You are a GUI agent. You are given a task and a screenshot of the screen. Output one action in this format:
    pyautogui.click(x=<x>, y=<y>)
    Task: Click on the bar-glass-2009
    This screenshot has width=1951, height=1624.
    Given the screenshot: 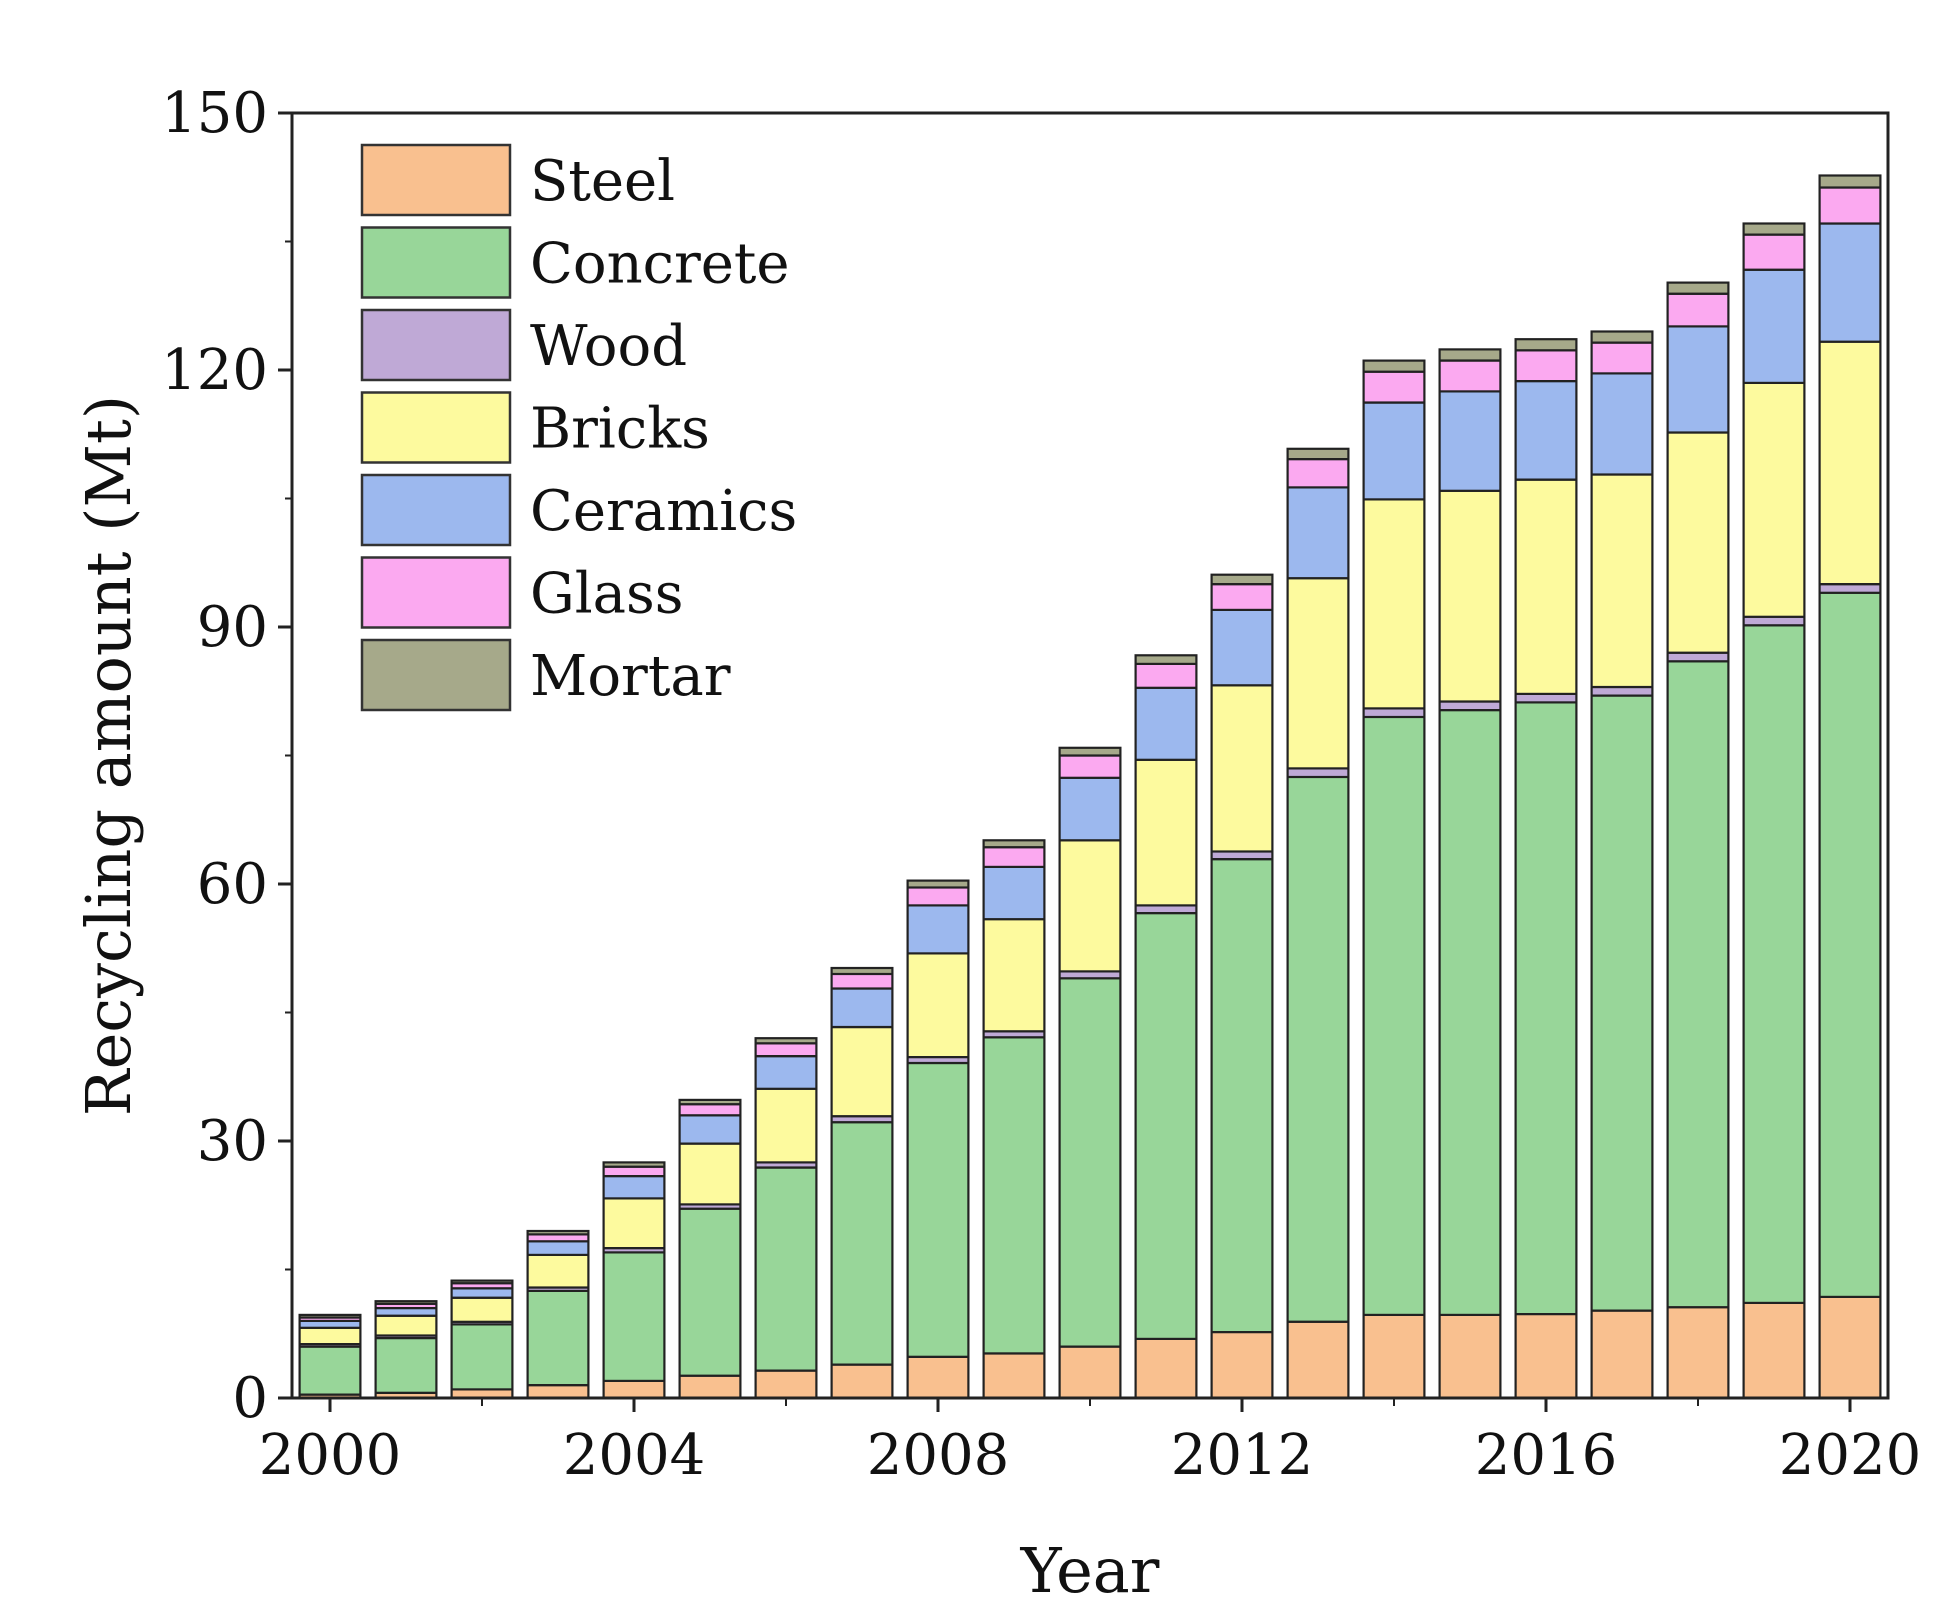 What is the action you would take?
    pyautogui.click(x=1014, y=857)
    